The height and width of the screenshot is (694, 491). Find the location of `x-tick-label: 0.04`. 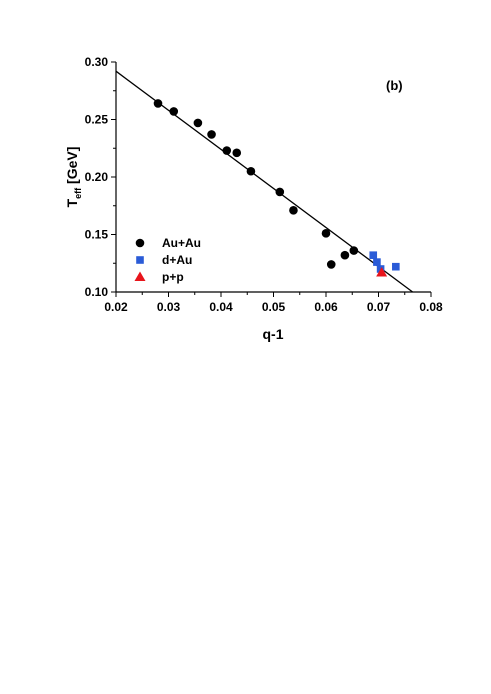

x-tick-label: 0.04 is located at coordinates (221, 307).